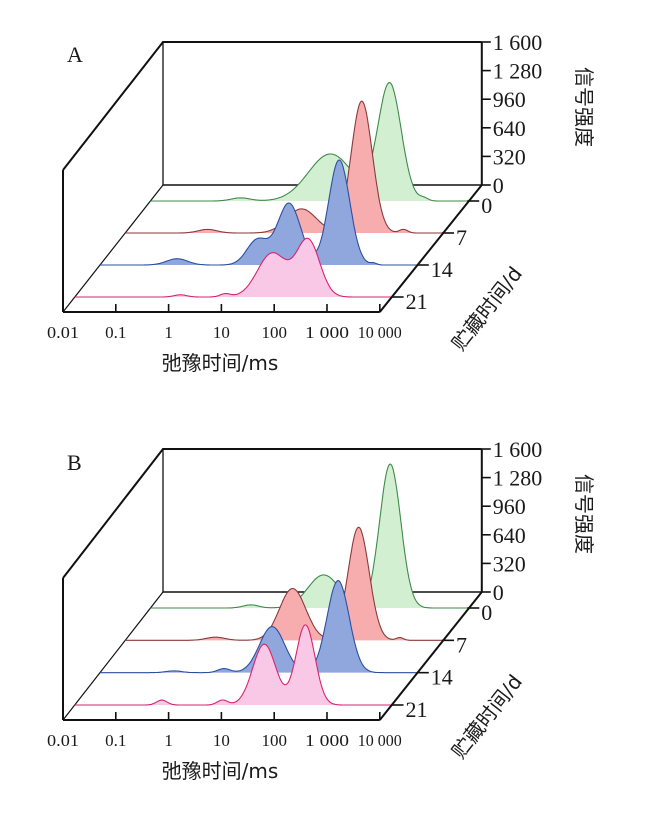 Image resolution: width=654 pixels, height=821 pixels. Describe the element at coordinates (75, 54) in the screenshot. I see `panel-label: A` at that location.